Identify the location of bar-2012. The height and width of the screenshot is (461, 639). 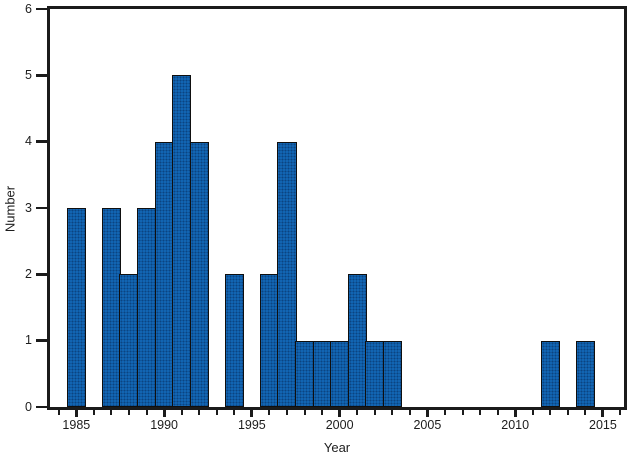
(550, 373).